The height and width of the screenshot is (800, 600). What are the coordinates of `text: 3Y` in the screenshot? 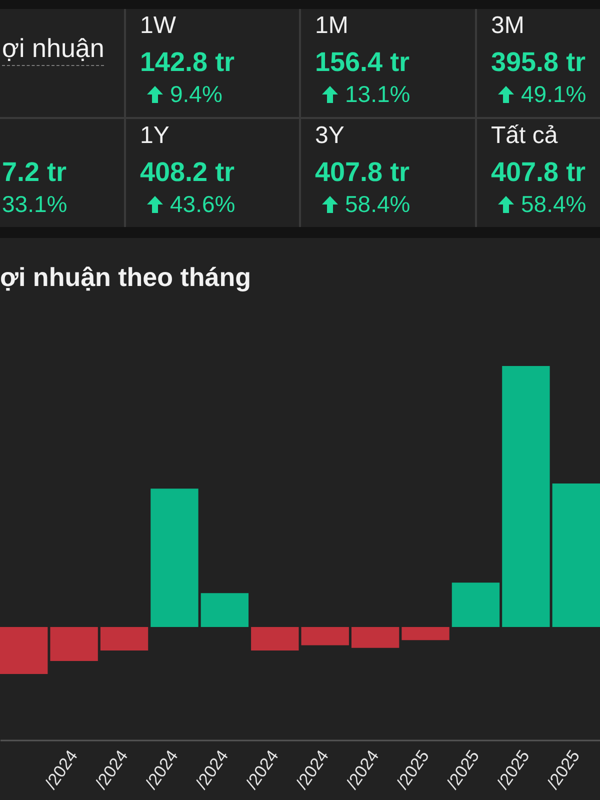 It's located at (329, 135).